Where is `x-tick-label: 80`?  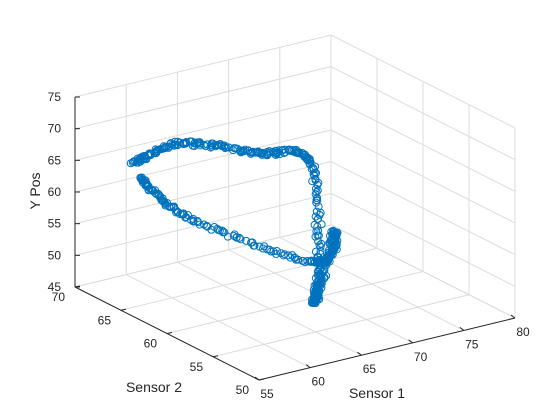
x-tick-label: 80 is located at coordinates (523, 332).